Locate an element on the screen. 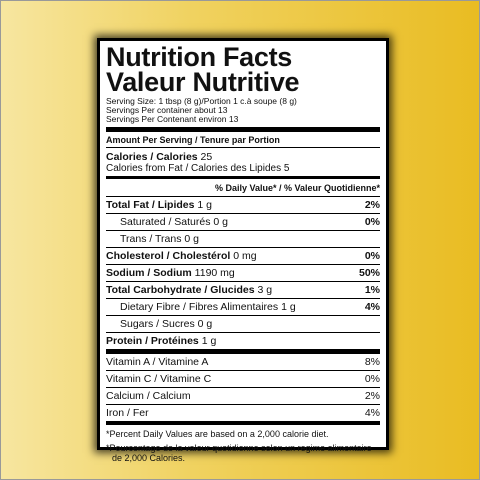 This screenshot has height=480, width=480. nutrient: Sodium / Sodium 1190 mg is located at coordinates (170, 273).